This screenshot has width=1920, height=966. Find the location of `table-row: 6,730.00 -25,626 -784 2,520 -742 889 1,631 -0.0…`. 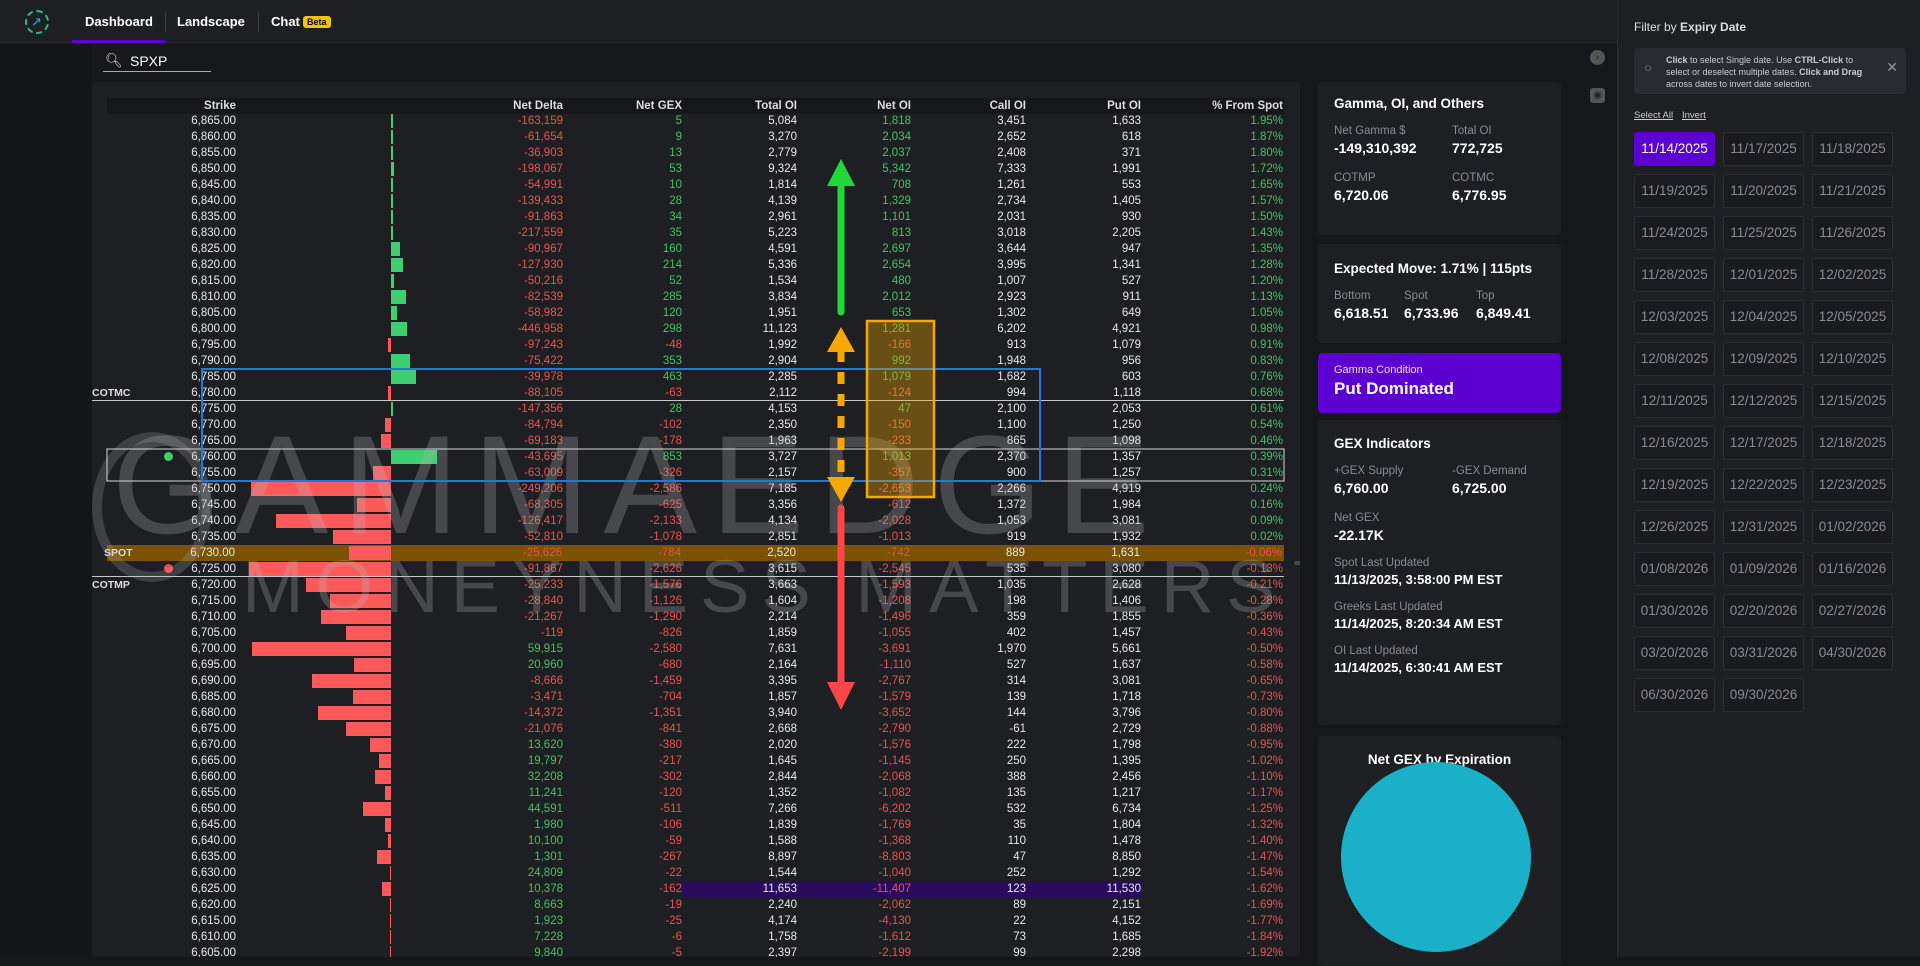

table-row: 6,730.00 -25,626 -784 2,520 -742 889 1,631 -0.0… is located at coordinates (695, 553).